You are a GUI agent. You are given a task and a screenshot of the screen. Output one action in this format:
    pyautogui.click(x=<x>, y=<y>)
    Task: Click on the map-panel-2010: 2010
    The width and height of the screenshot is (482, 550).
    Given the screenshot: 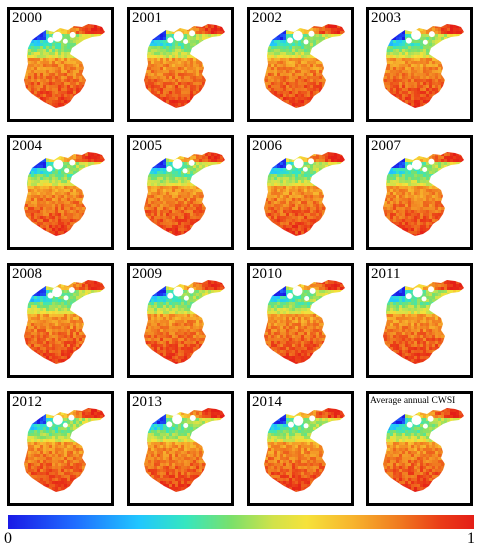 What is the action you would take?
    pyautogui.click(x=300, y=320)
    